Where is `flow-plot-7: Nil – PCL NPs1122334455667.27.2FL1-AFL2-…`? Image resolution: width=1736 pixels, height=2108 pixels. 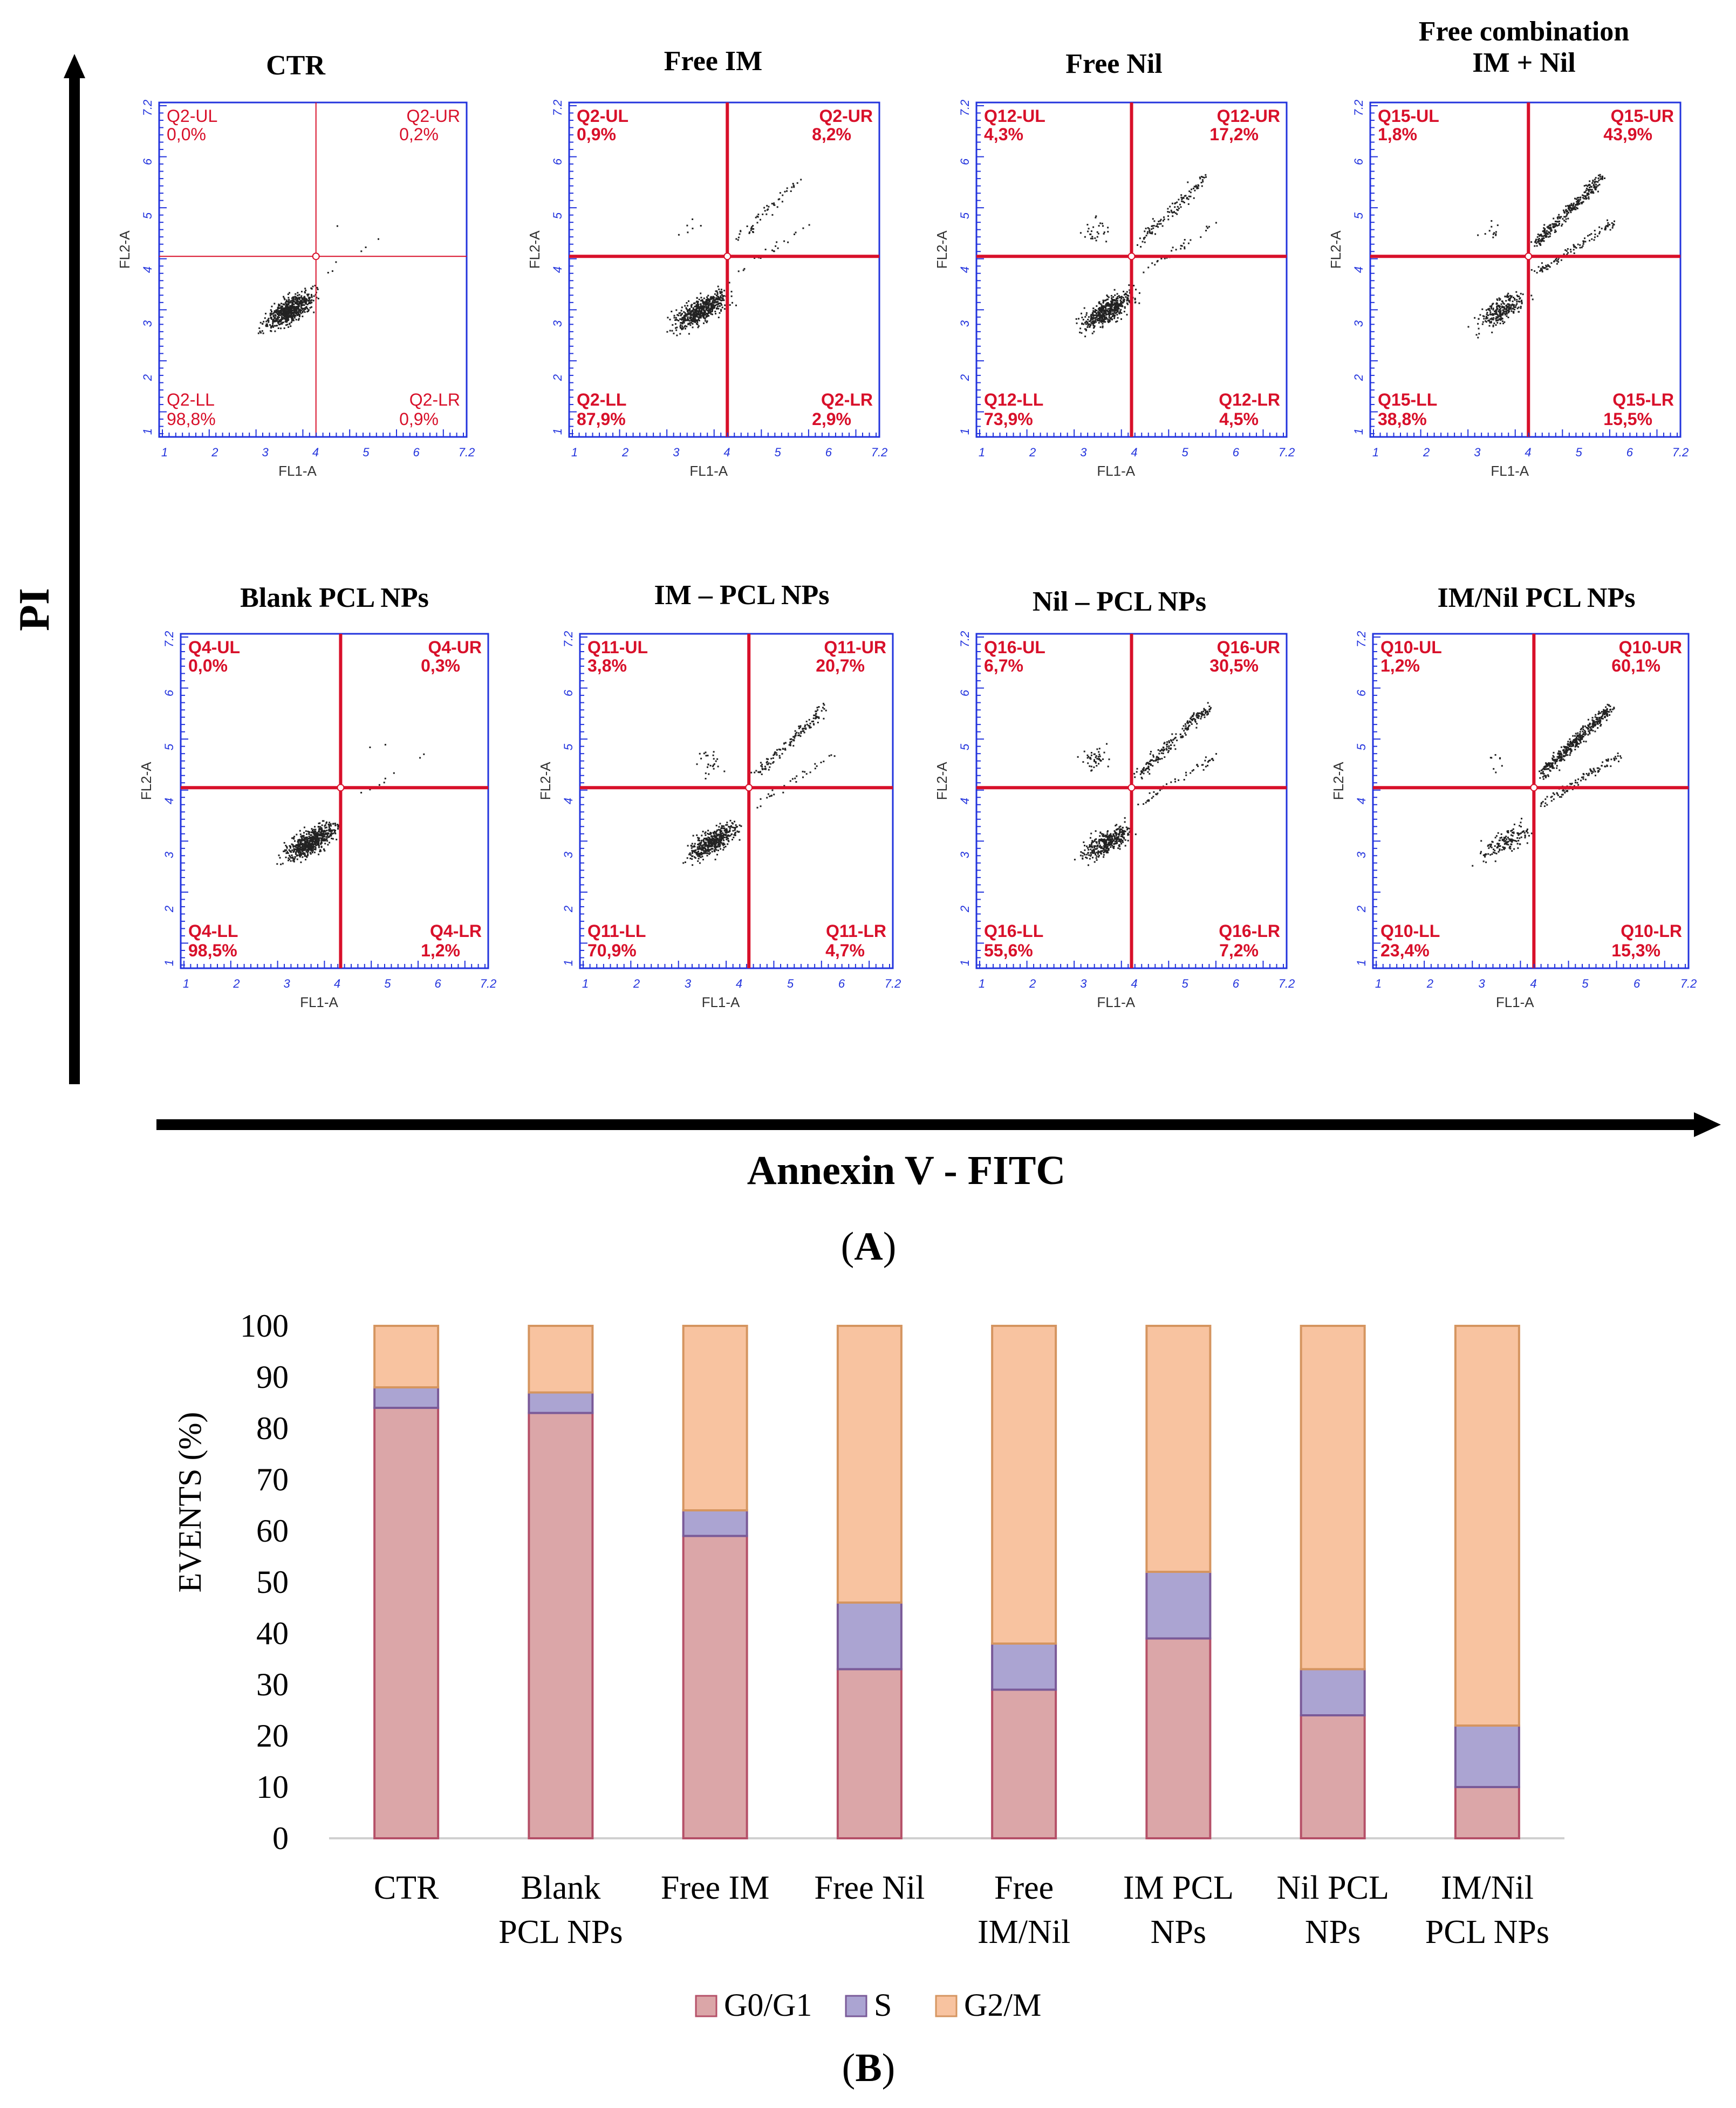 flow-plot-7: Nil – PCL NPs1122334455667.27.2FL1-AFL2-… is located at coordinates (1114, 798).